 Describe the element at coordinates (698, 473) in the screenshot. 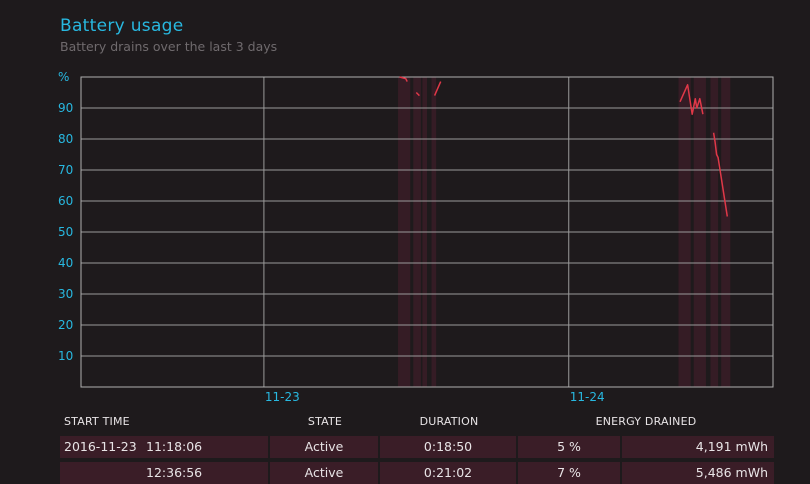

I see `energy-cell: 5,486 mWh` at that location.